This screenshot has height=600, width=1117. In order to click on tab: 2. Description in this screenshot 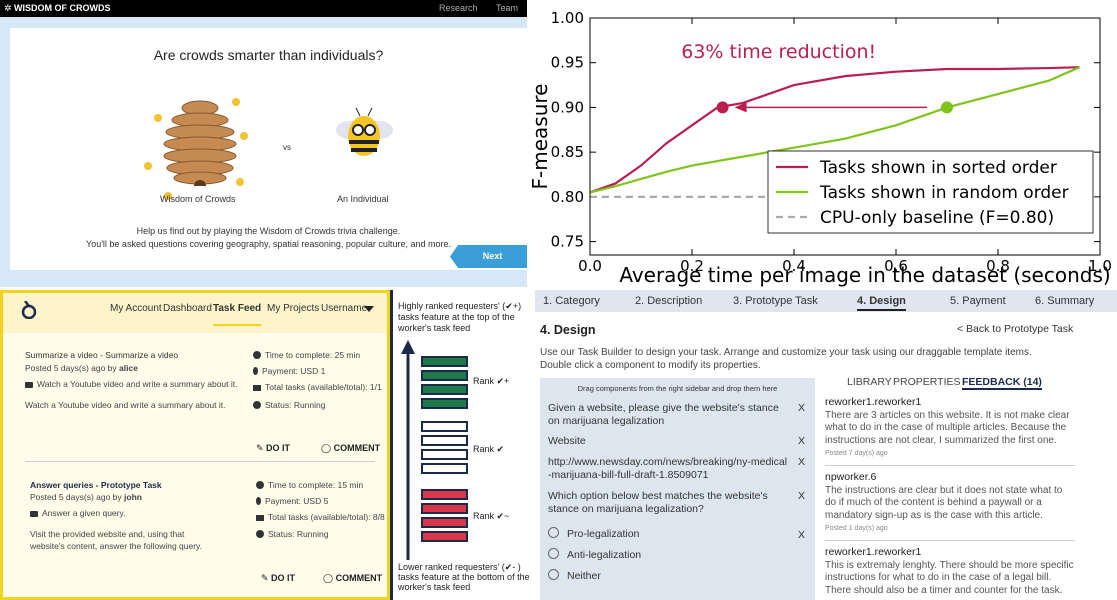, I will do `click(669, 301)`.